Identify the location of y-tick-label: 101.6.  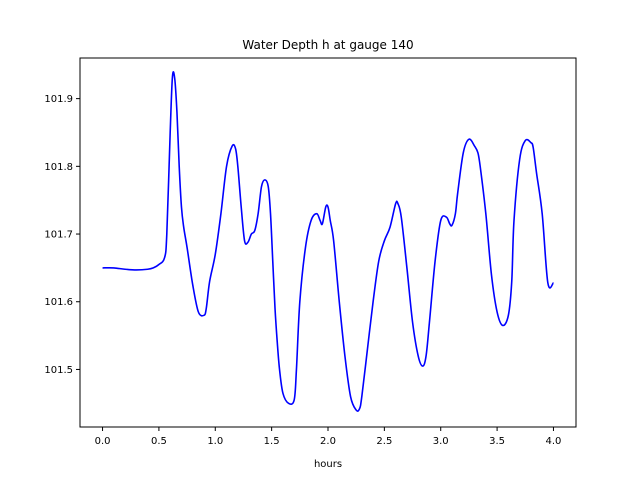
(58, 302).